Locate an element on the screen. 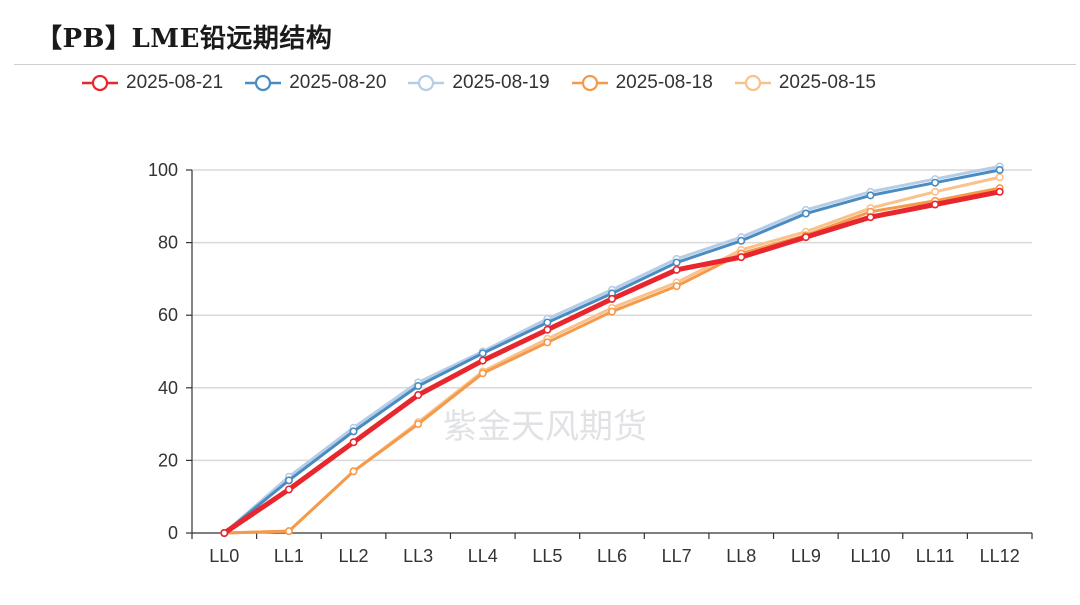  x-tick-label: LL8 is located at coordinates (741, 556).